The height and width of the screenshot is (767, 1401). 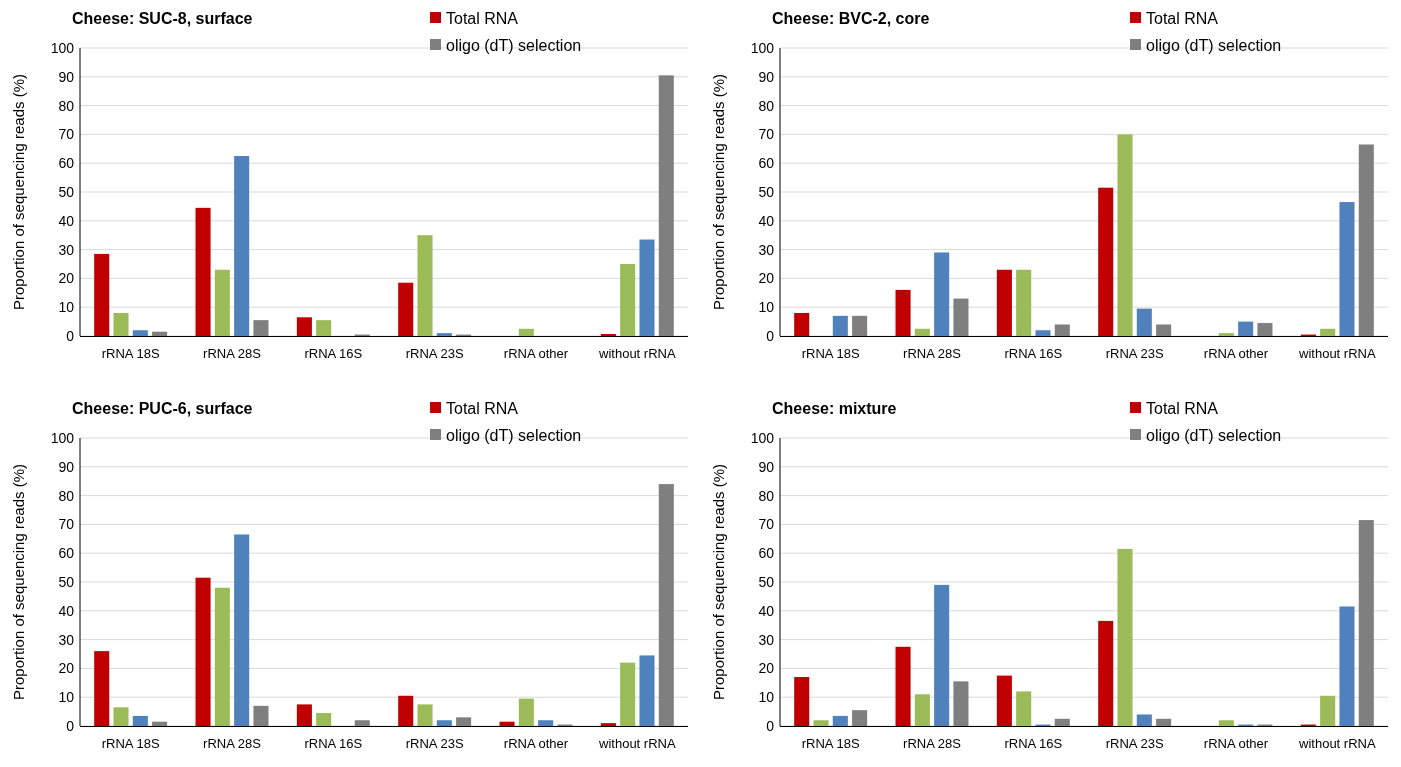 I want to click on chart-title: Cheese: mixture, so click(x=834, y=408).